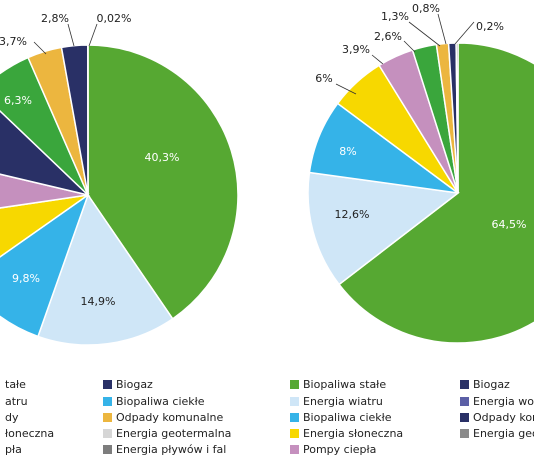 This screenshot has height=462, width=534. Describe the element at coordinates (16, 401) in the screenshot. I see `legend-label-4: atru` at that location.